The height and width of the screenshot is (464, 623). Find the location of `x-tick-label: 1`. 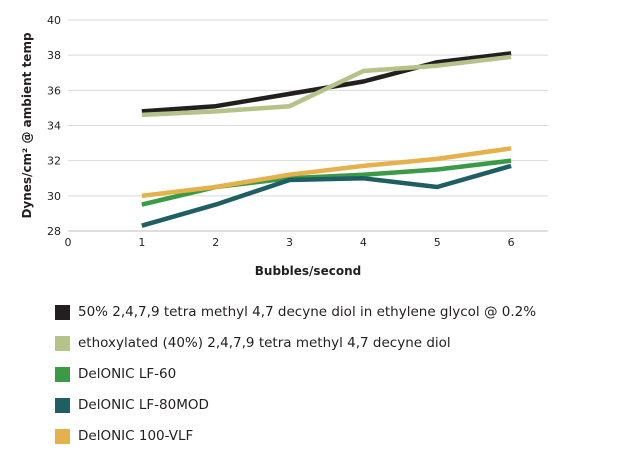

x-tick-label: 1 is located at coordinates (141, 242).